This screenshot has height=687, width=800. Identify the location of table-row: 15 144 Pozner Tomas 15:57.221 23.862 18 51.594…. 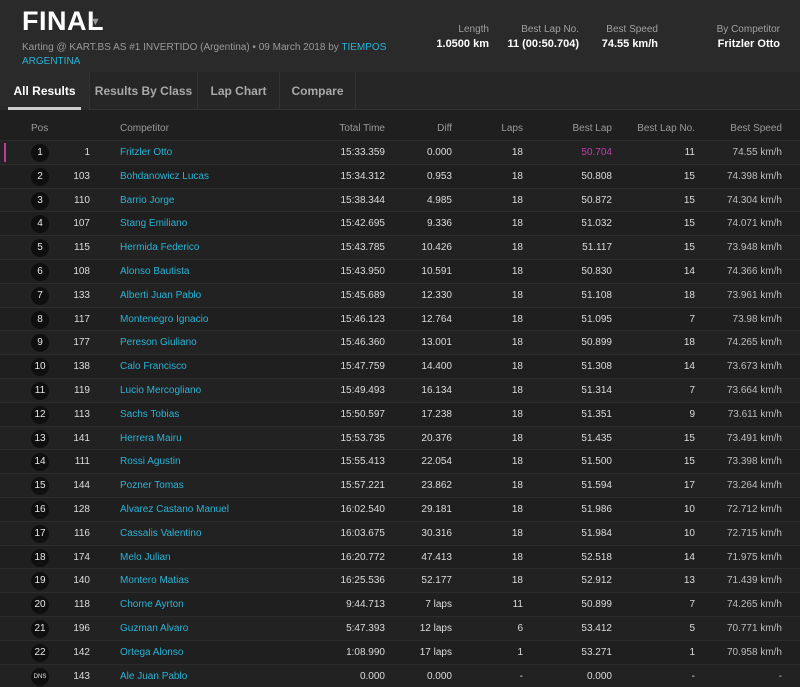
(400, 485).